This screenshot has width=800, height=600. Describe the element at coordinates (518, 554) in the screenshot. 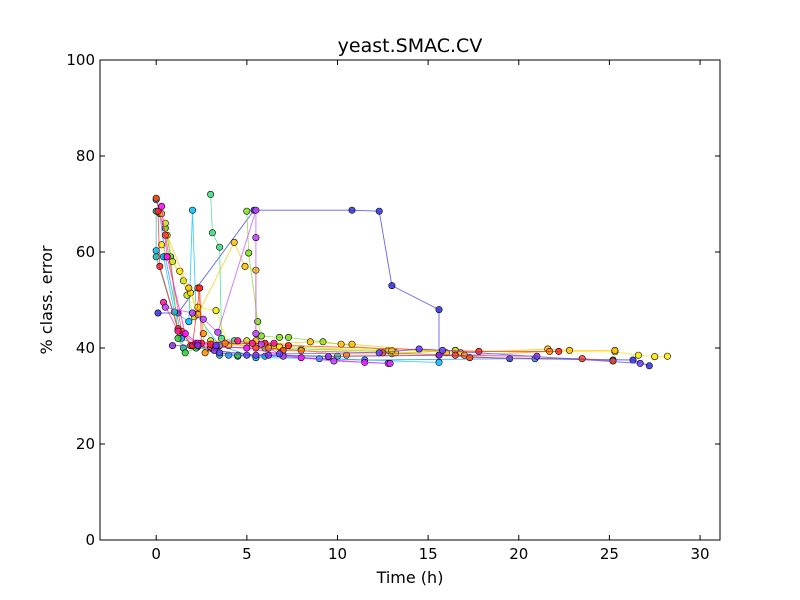

I see `x-tick-label-4: 20` at that location.